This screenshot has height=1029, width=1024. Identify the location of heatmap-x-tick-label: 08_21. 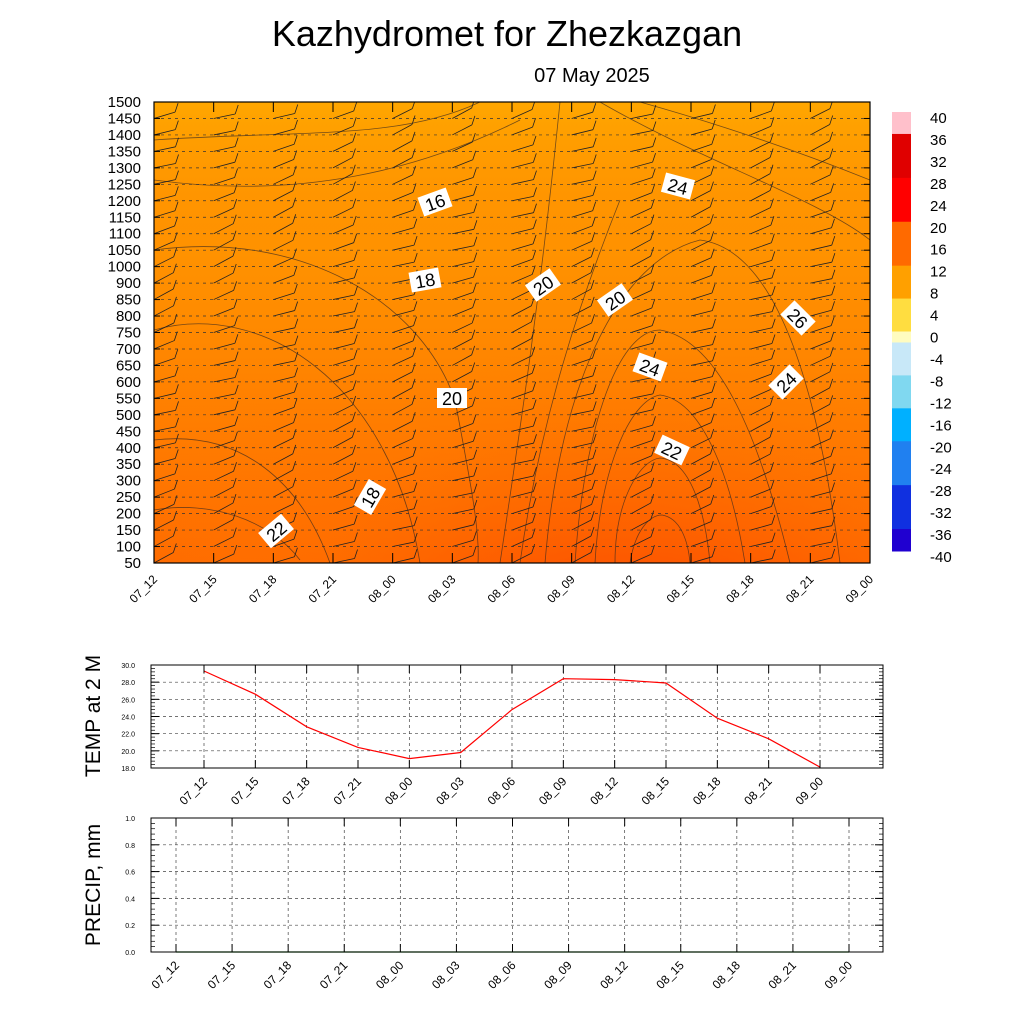
(800, 589).